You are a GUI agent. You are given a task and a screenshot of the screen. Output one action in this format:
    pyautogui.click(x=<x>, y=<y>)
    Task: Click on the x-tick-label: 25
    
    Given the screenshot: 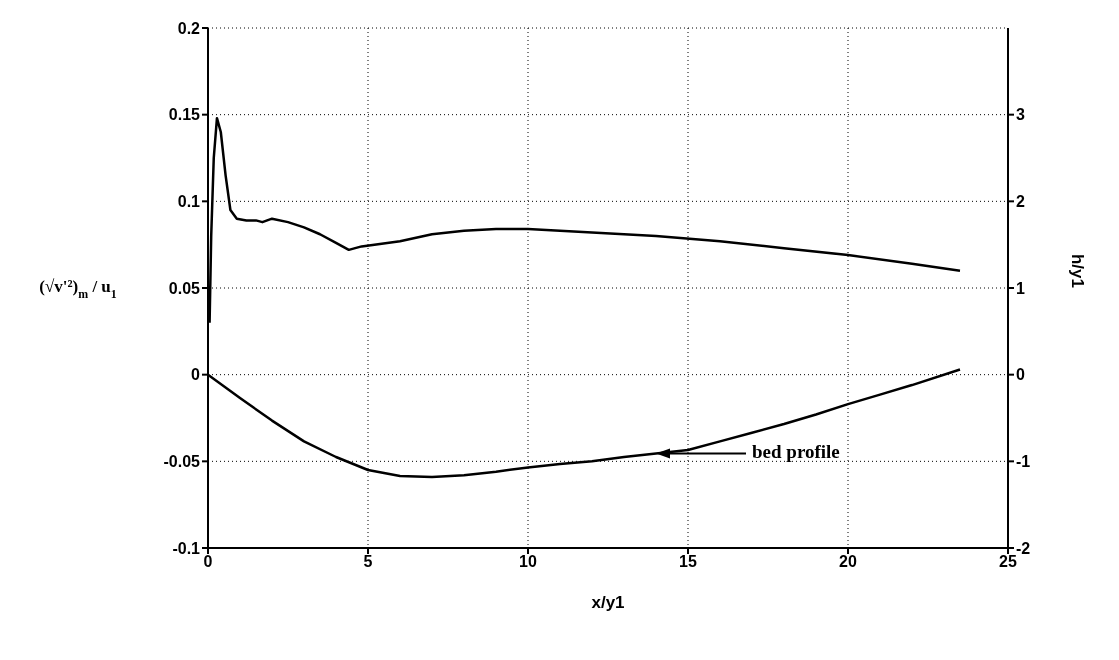 What is the action you would take?
    pyautogui.click(x=1008, y=562)
    